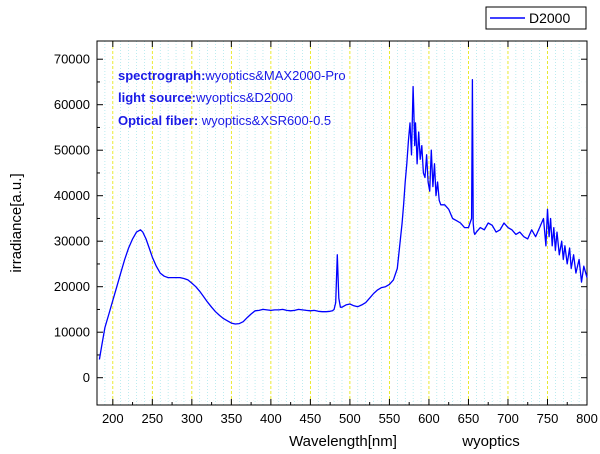 The width and height of the screenshot is (600, 454). What do you see at coordinates (192, 418) in the screenshot?
I see `x-tick-label: 300` at bounding box center [192, 418].